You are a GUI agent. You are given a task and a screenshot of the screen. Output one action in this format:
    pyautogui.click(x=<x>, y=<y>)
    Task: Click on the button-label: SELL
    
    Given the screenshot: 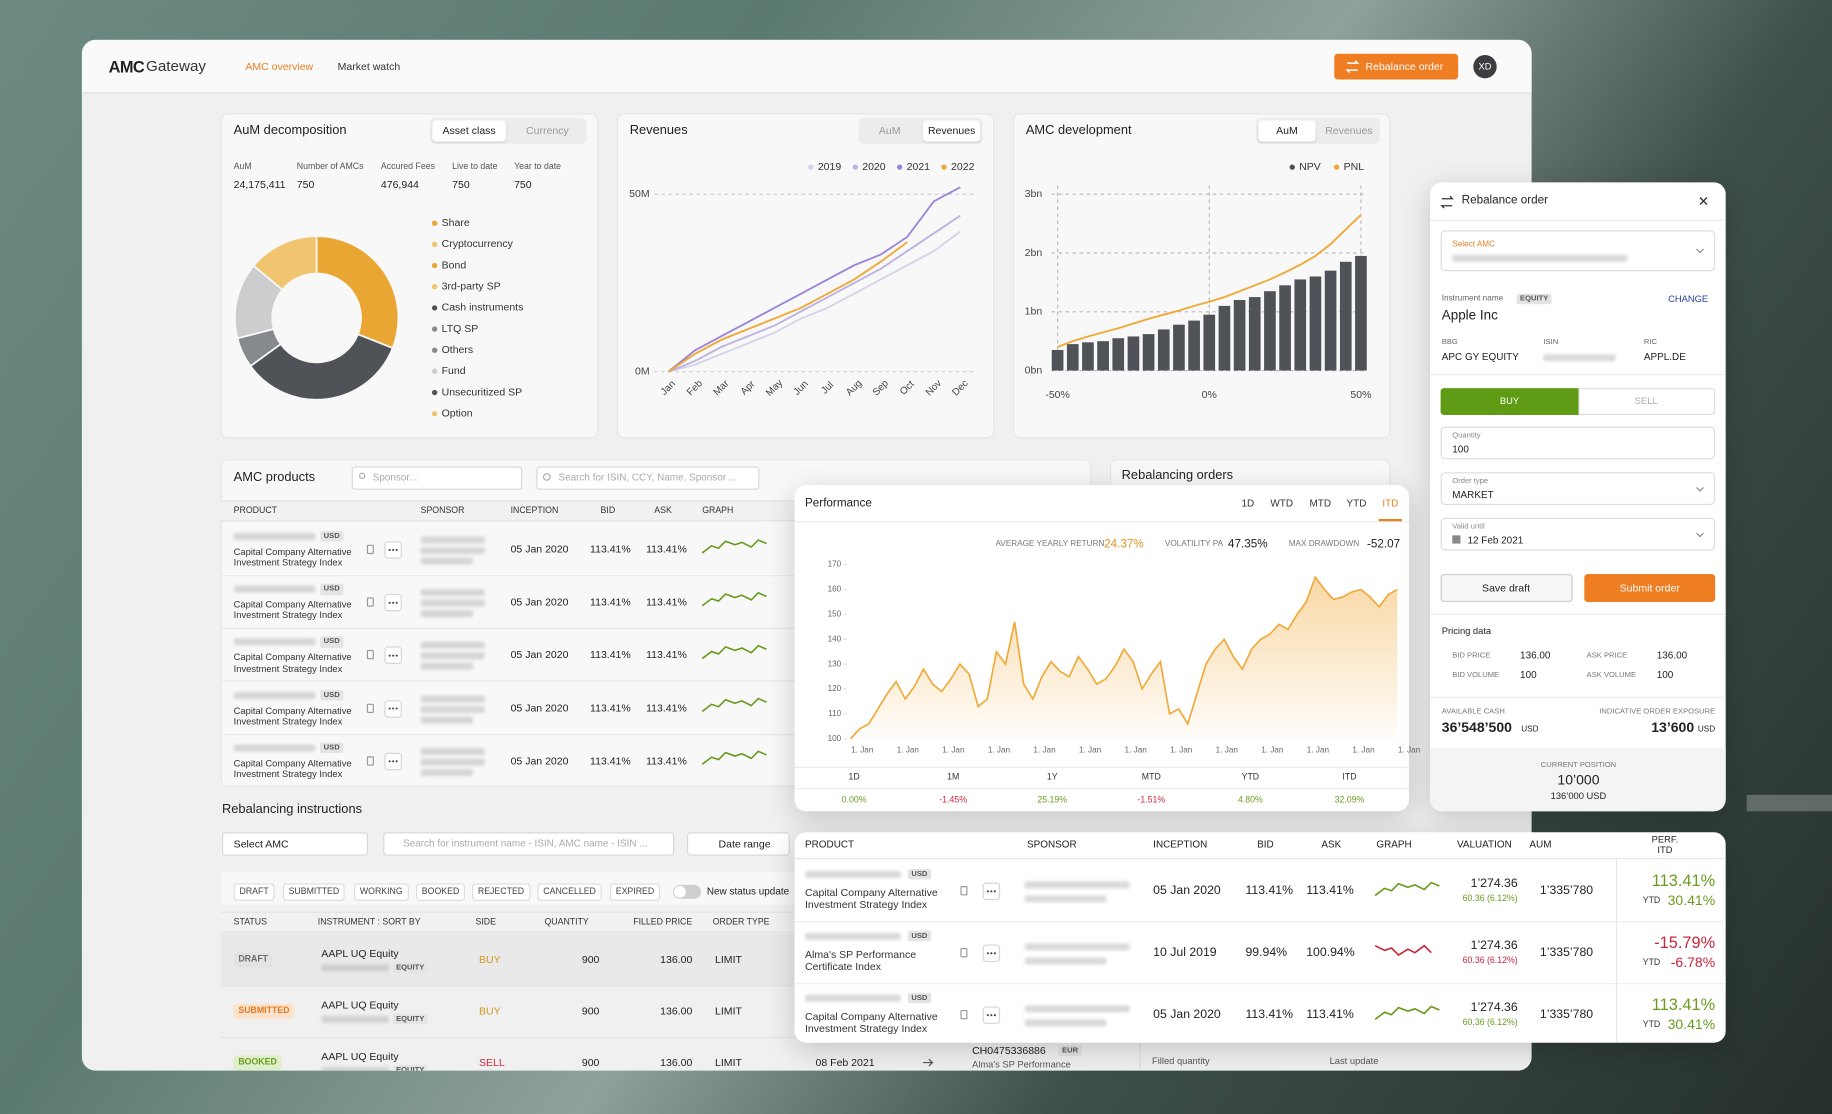 What is the action you would take?
    pyautogui.click(x=1646, y=401)
    